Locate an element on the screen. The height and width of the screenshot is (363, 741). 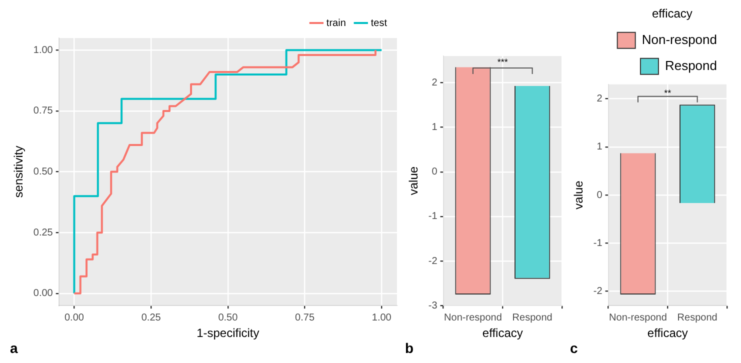
x-tick-label: 0.25 is located at coordinates (151, 318).